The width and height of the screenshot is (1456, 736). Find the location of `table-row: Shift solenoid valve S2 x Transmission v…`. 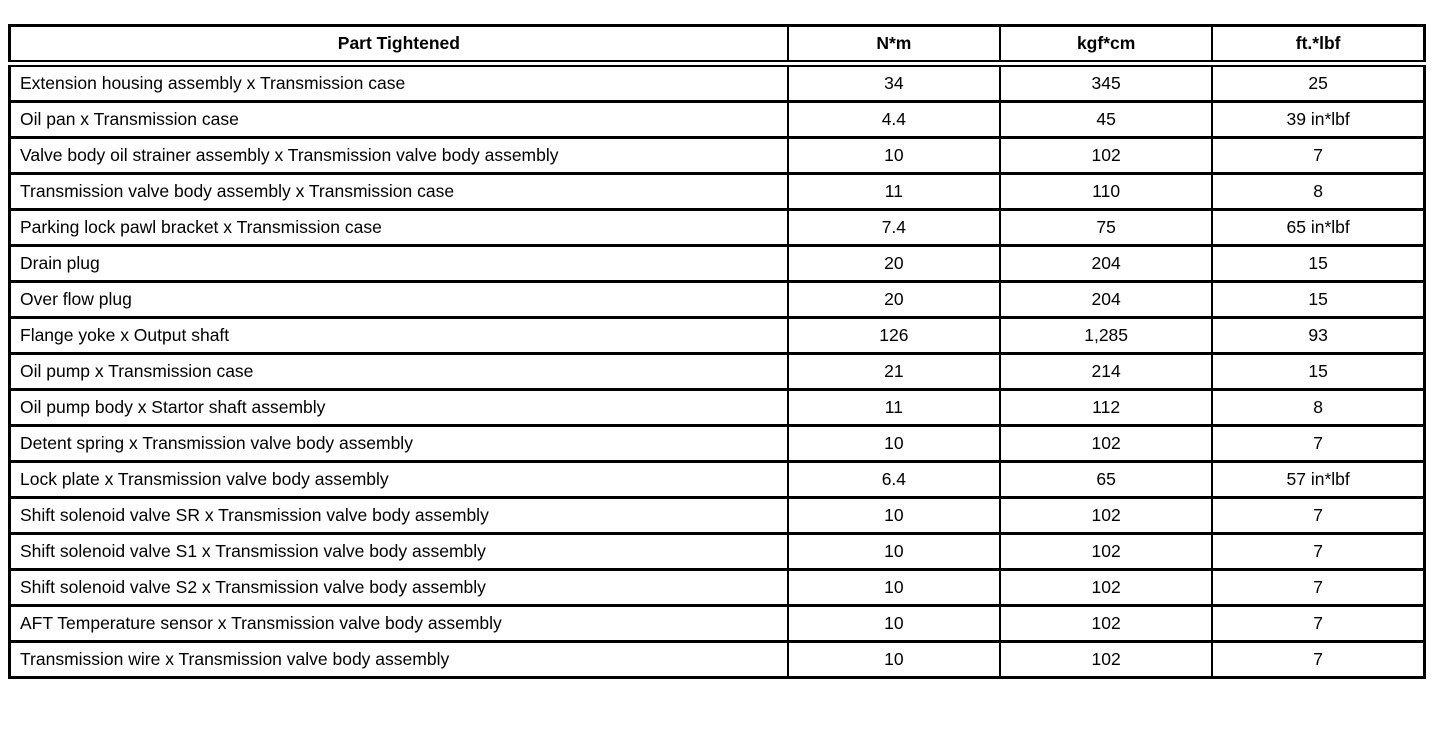

table-row: Shift solenoid valve S2 x Transmission v… is located at coordinates (717, 587).